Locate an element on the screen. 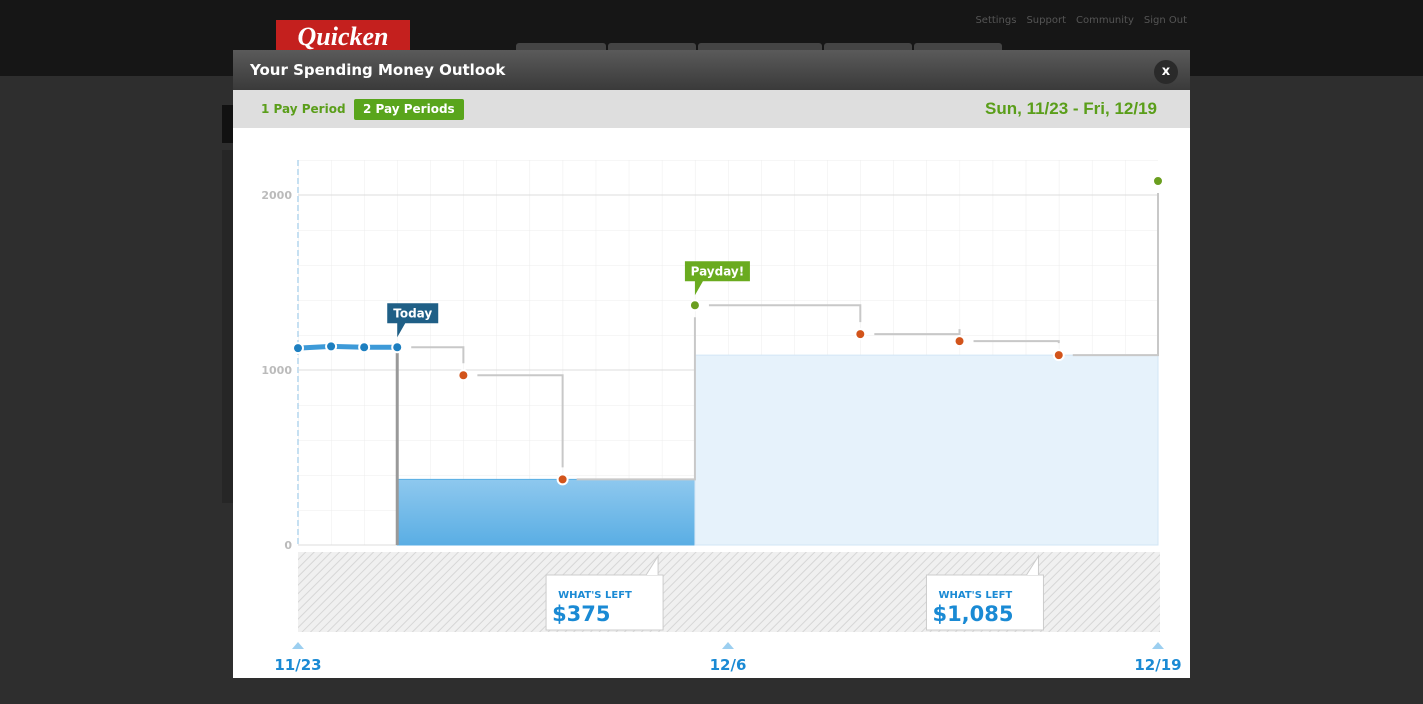 The image size is (1423, 704). period-option: 2 Pay Periods is located at coordinates (409, 109).